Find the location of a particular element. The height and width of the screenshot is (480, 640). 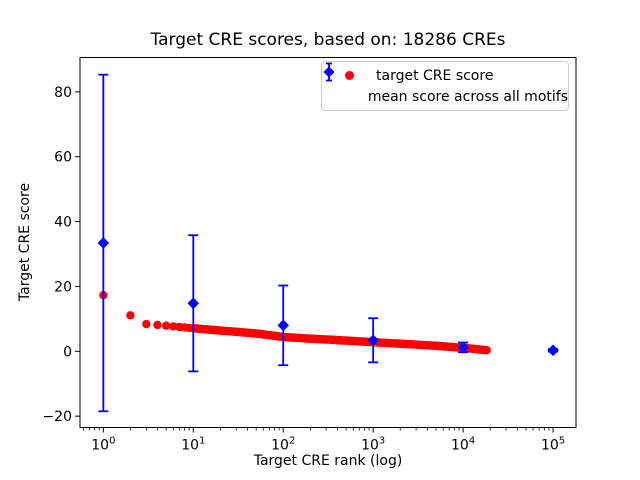

y-tick-label: 60 is located at coordinates (63, 158).